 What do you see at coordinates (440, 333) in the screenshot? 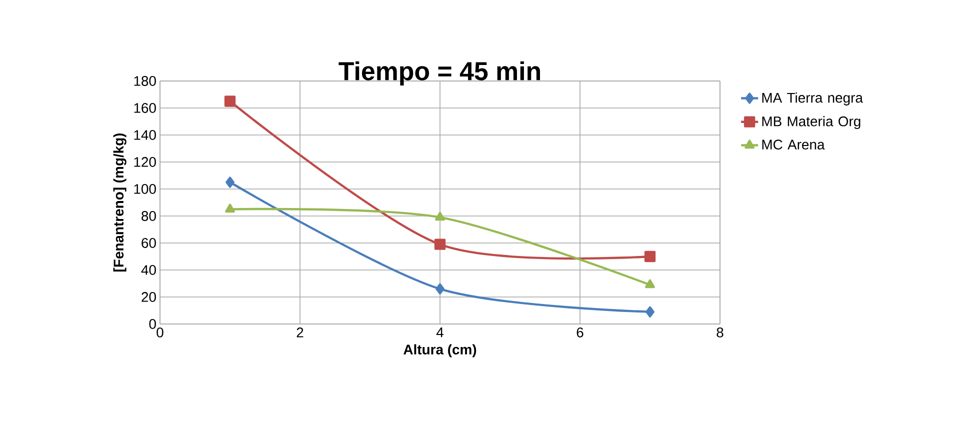
I see `x-tick-label: 4` at bounding box center [440, 333].